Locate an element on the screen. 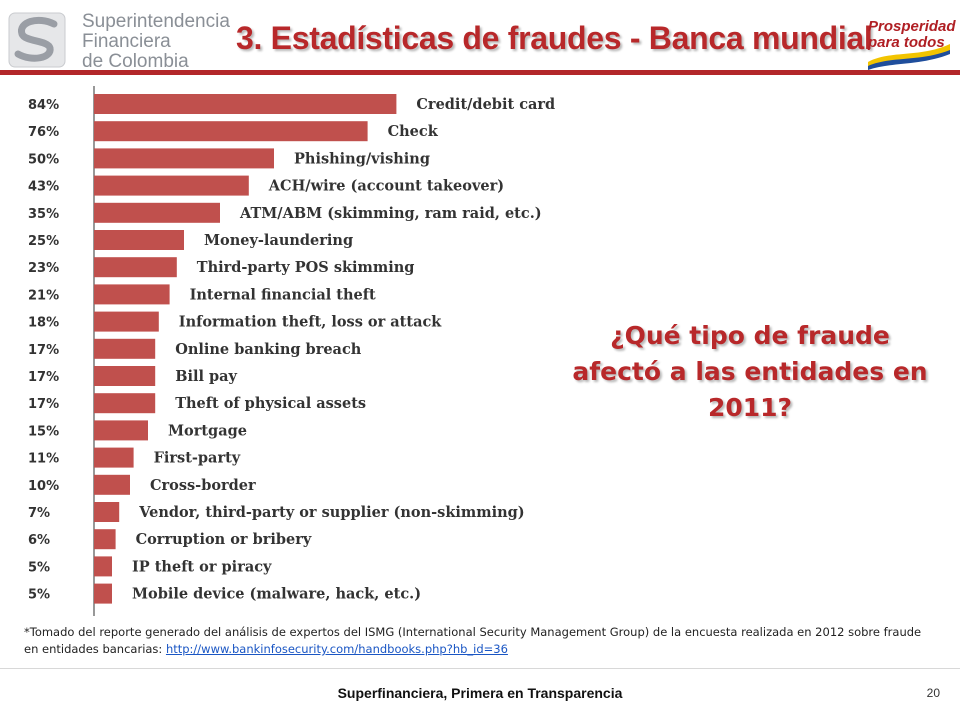 This screenshot has width=960, height=720. bar-value-label: 11% is located at coordinates (43, 459).